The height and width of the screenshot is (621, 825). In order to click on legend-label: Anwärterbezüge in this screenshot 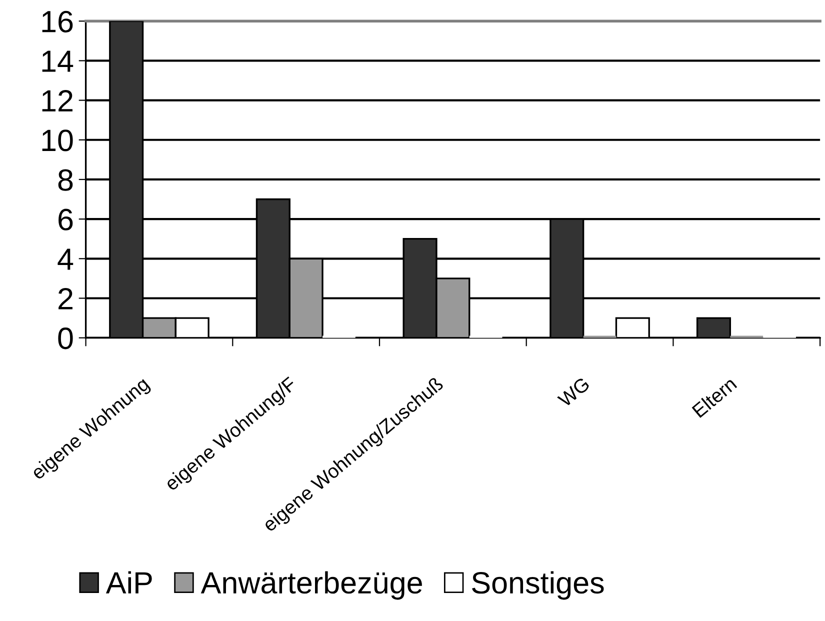, I will do `click(311, 585)`.